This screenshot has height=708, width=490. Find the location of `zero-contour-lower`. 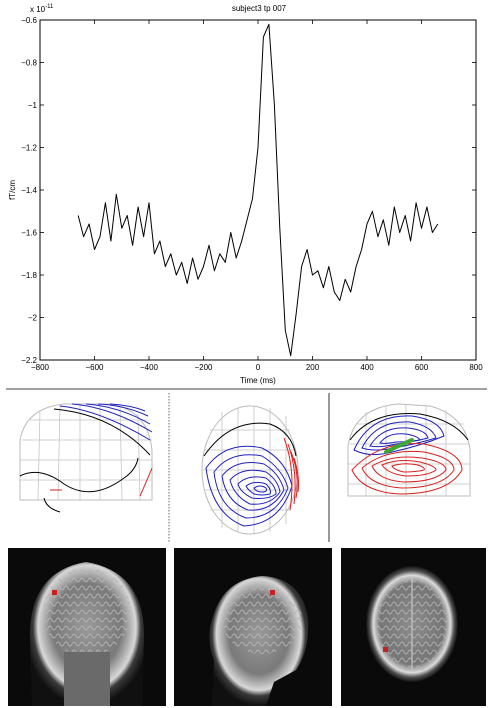

zero-contour-lower is located at coordinates (79, 475).